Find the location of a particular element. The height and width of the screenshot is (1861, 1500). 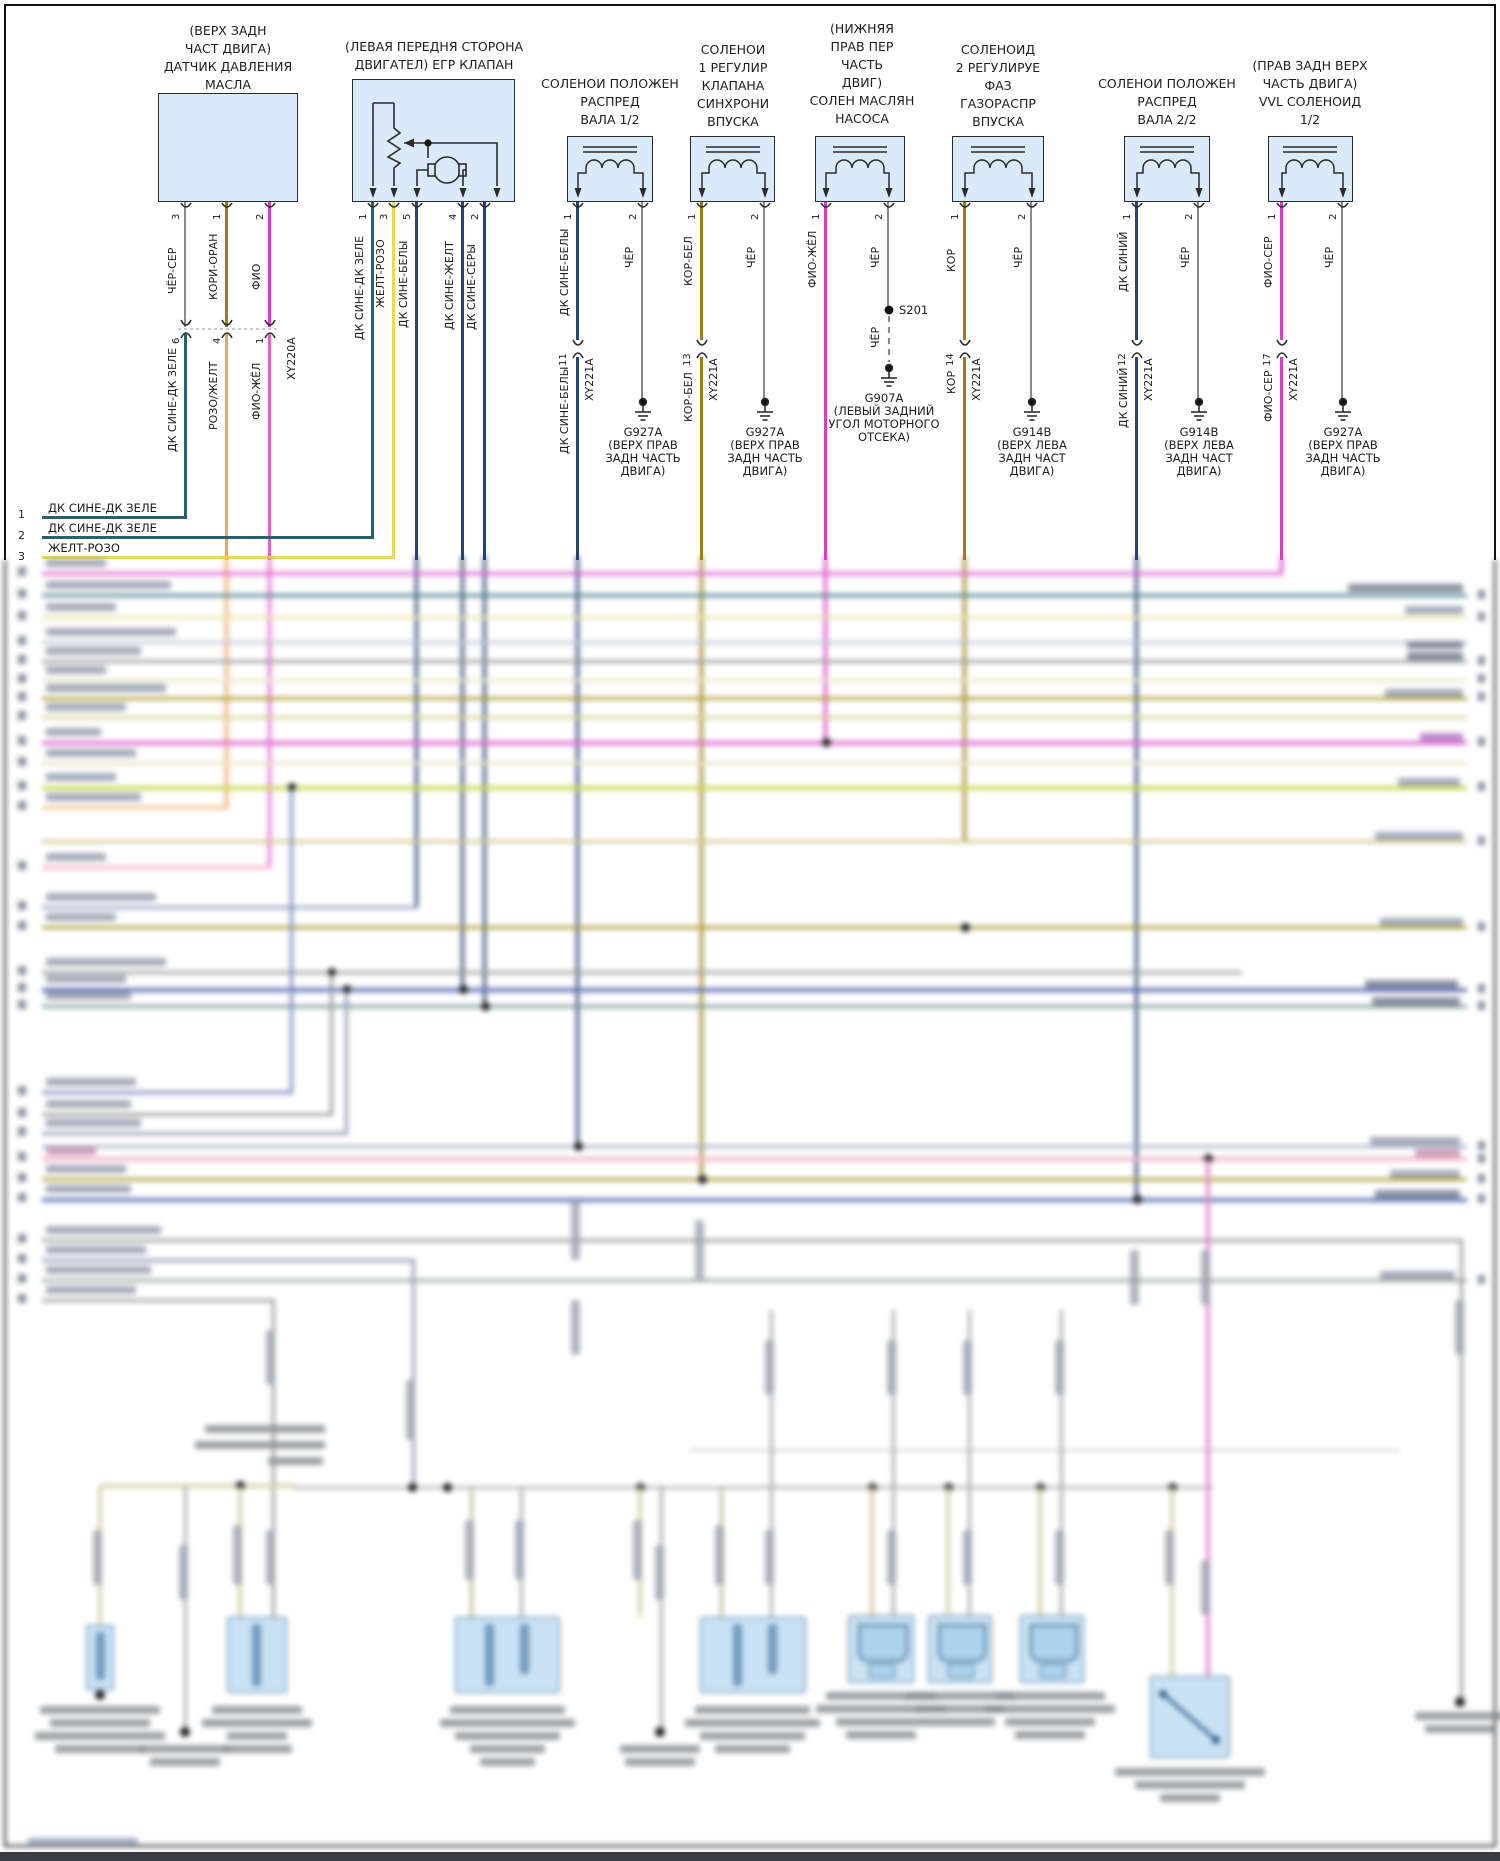

c6-title: СОЛЕНОИД 2 РЕГУЛИРУЕ ФАЗ ГАЗОРАСПР ВПУСКА is located at coordinates (998, 85).